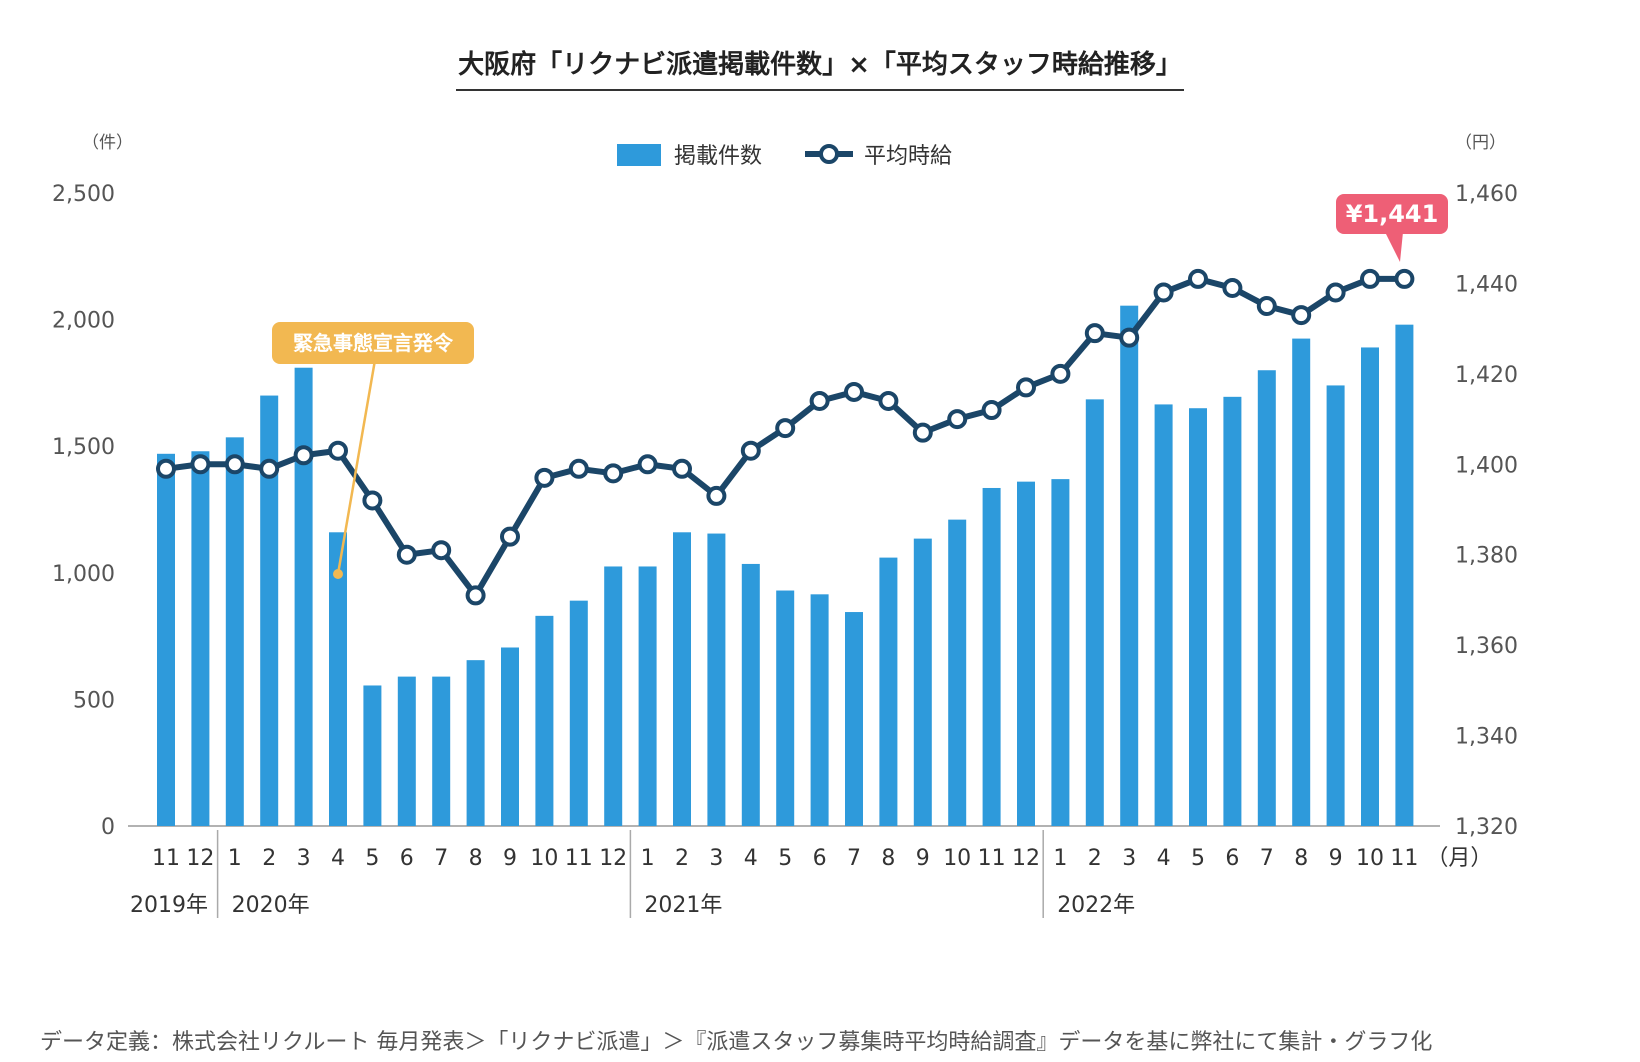 The height and width of the screenshot is (1062, 1640). Describe the element at coordinates (1392, 214) in the screenshot. I see `highlight-callout-text: ¥1,441` at that location.